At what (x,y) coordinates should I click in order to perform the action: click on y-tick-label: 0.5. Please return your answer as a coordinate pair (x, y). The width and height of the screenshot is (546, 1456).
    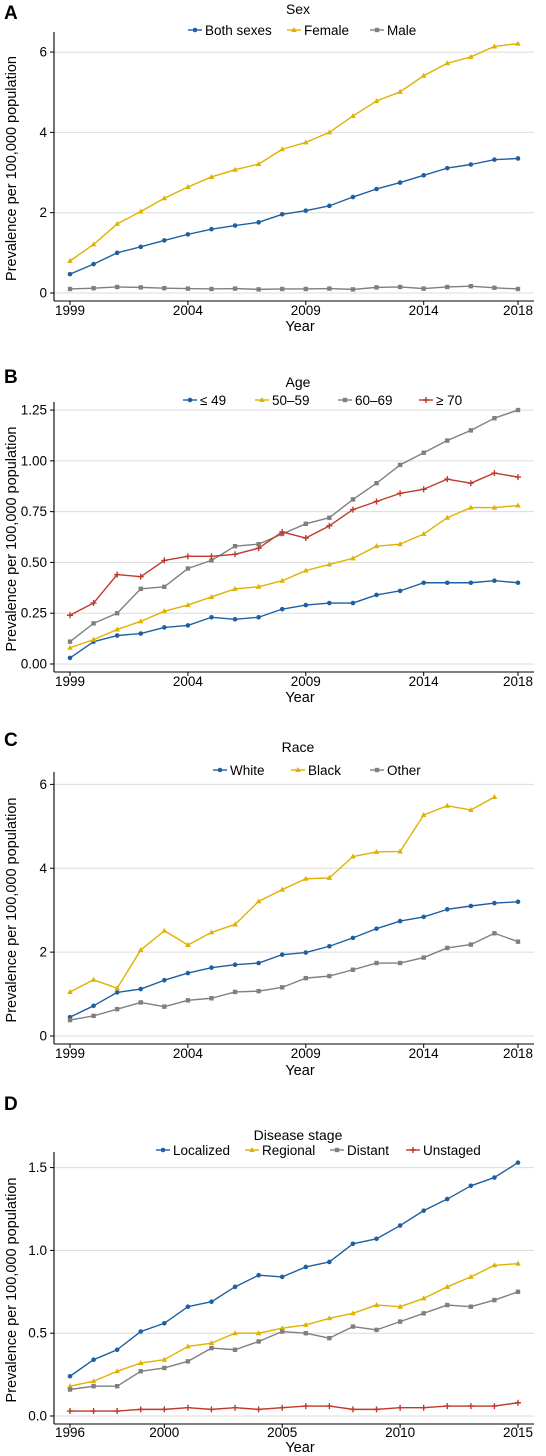
    Looking at the image, I should click on (37, 1333).